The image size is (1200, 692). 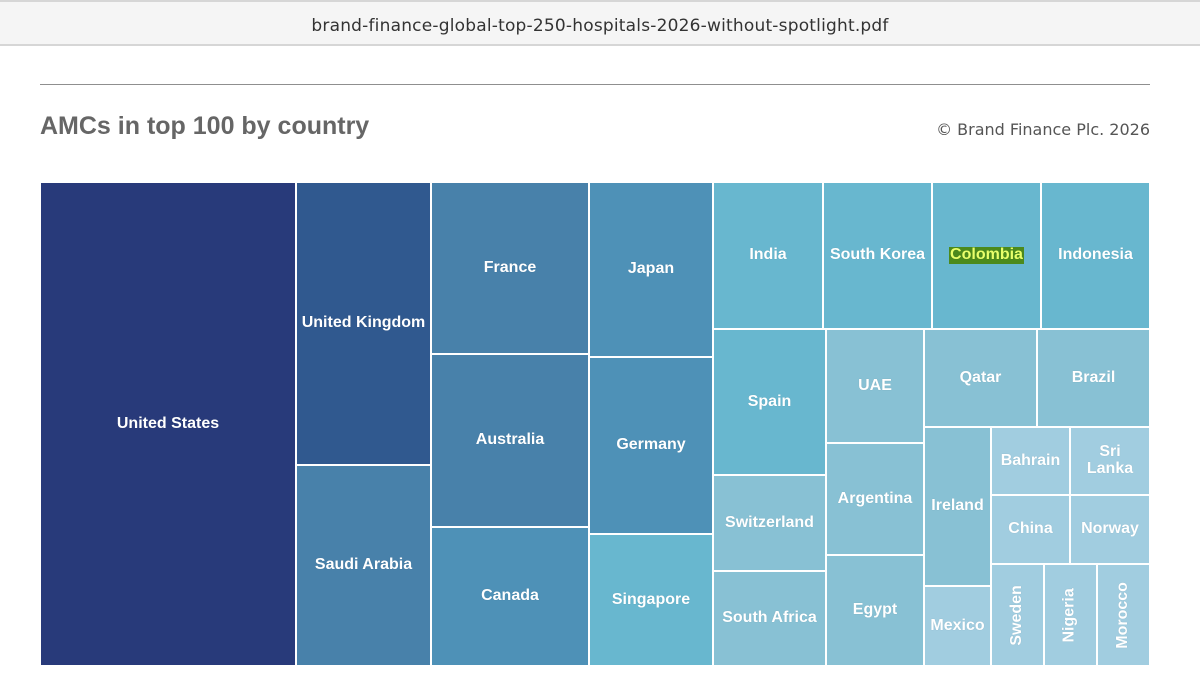 I want to click on tile-label-bahrain: Bahrain, so click(x=1030, y=460).